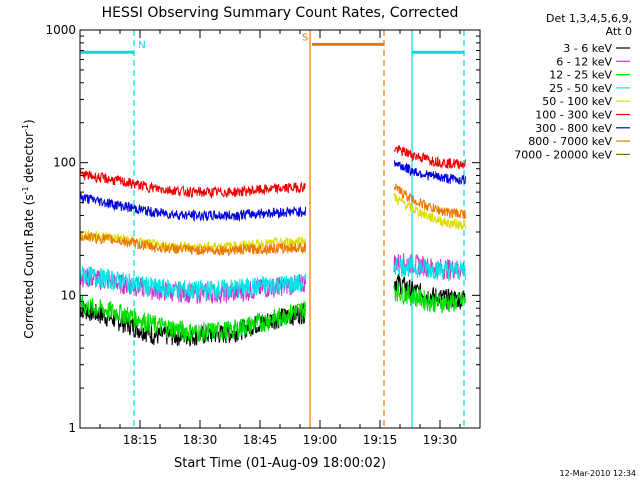  What do you see at coordinates (200, 440) in the screenshot?
I see `x-tick-label: 18:30` at bounding box center [200, 440].